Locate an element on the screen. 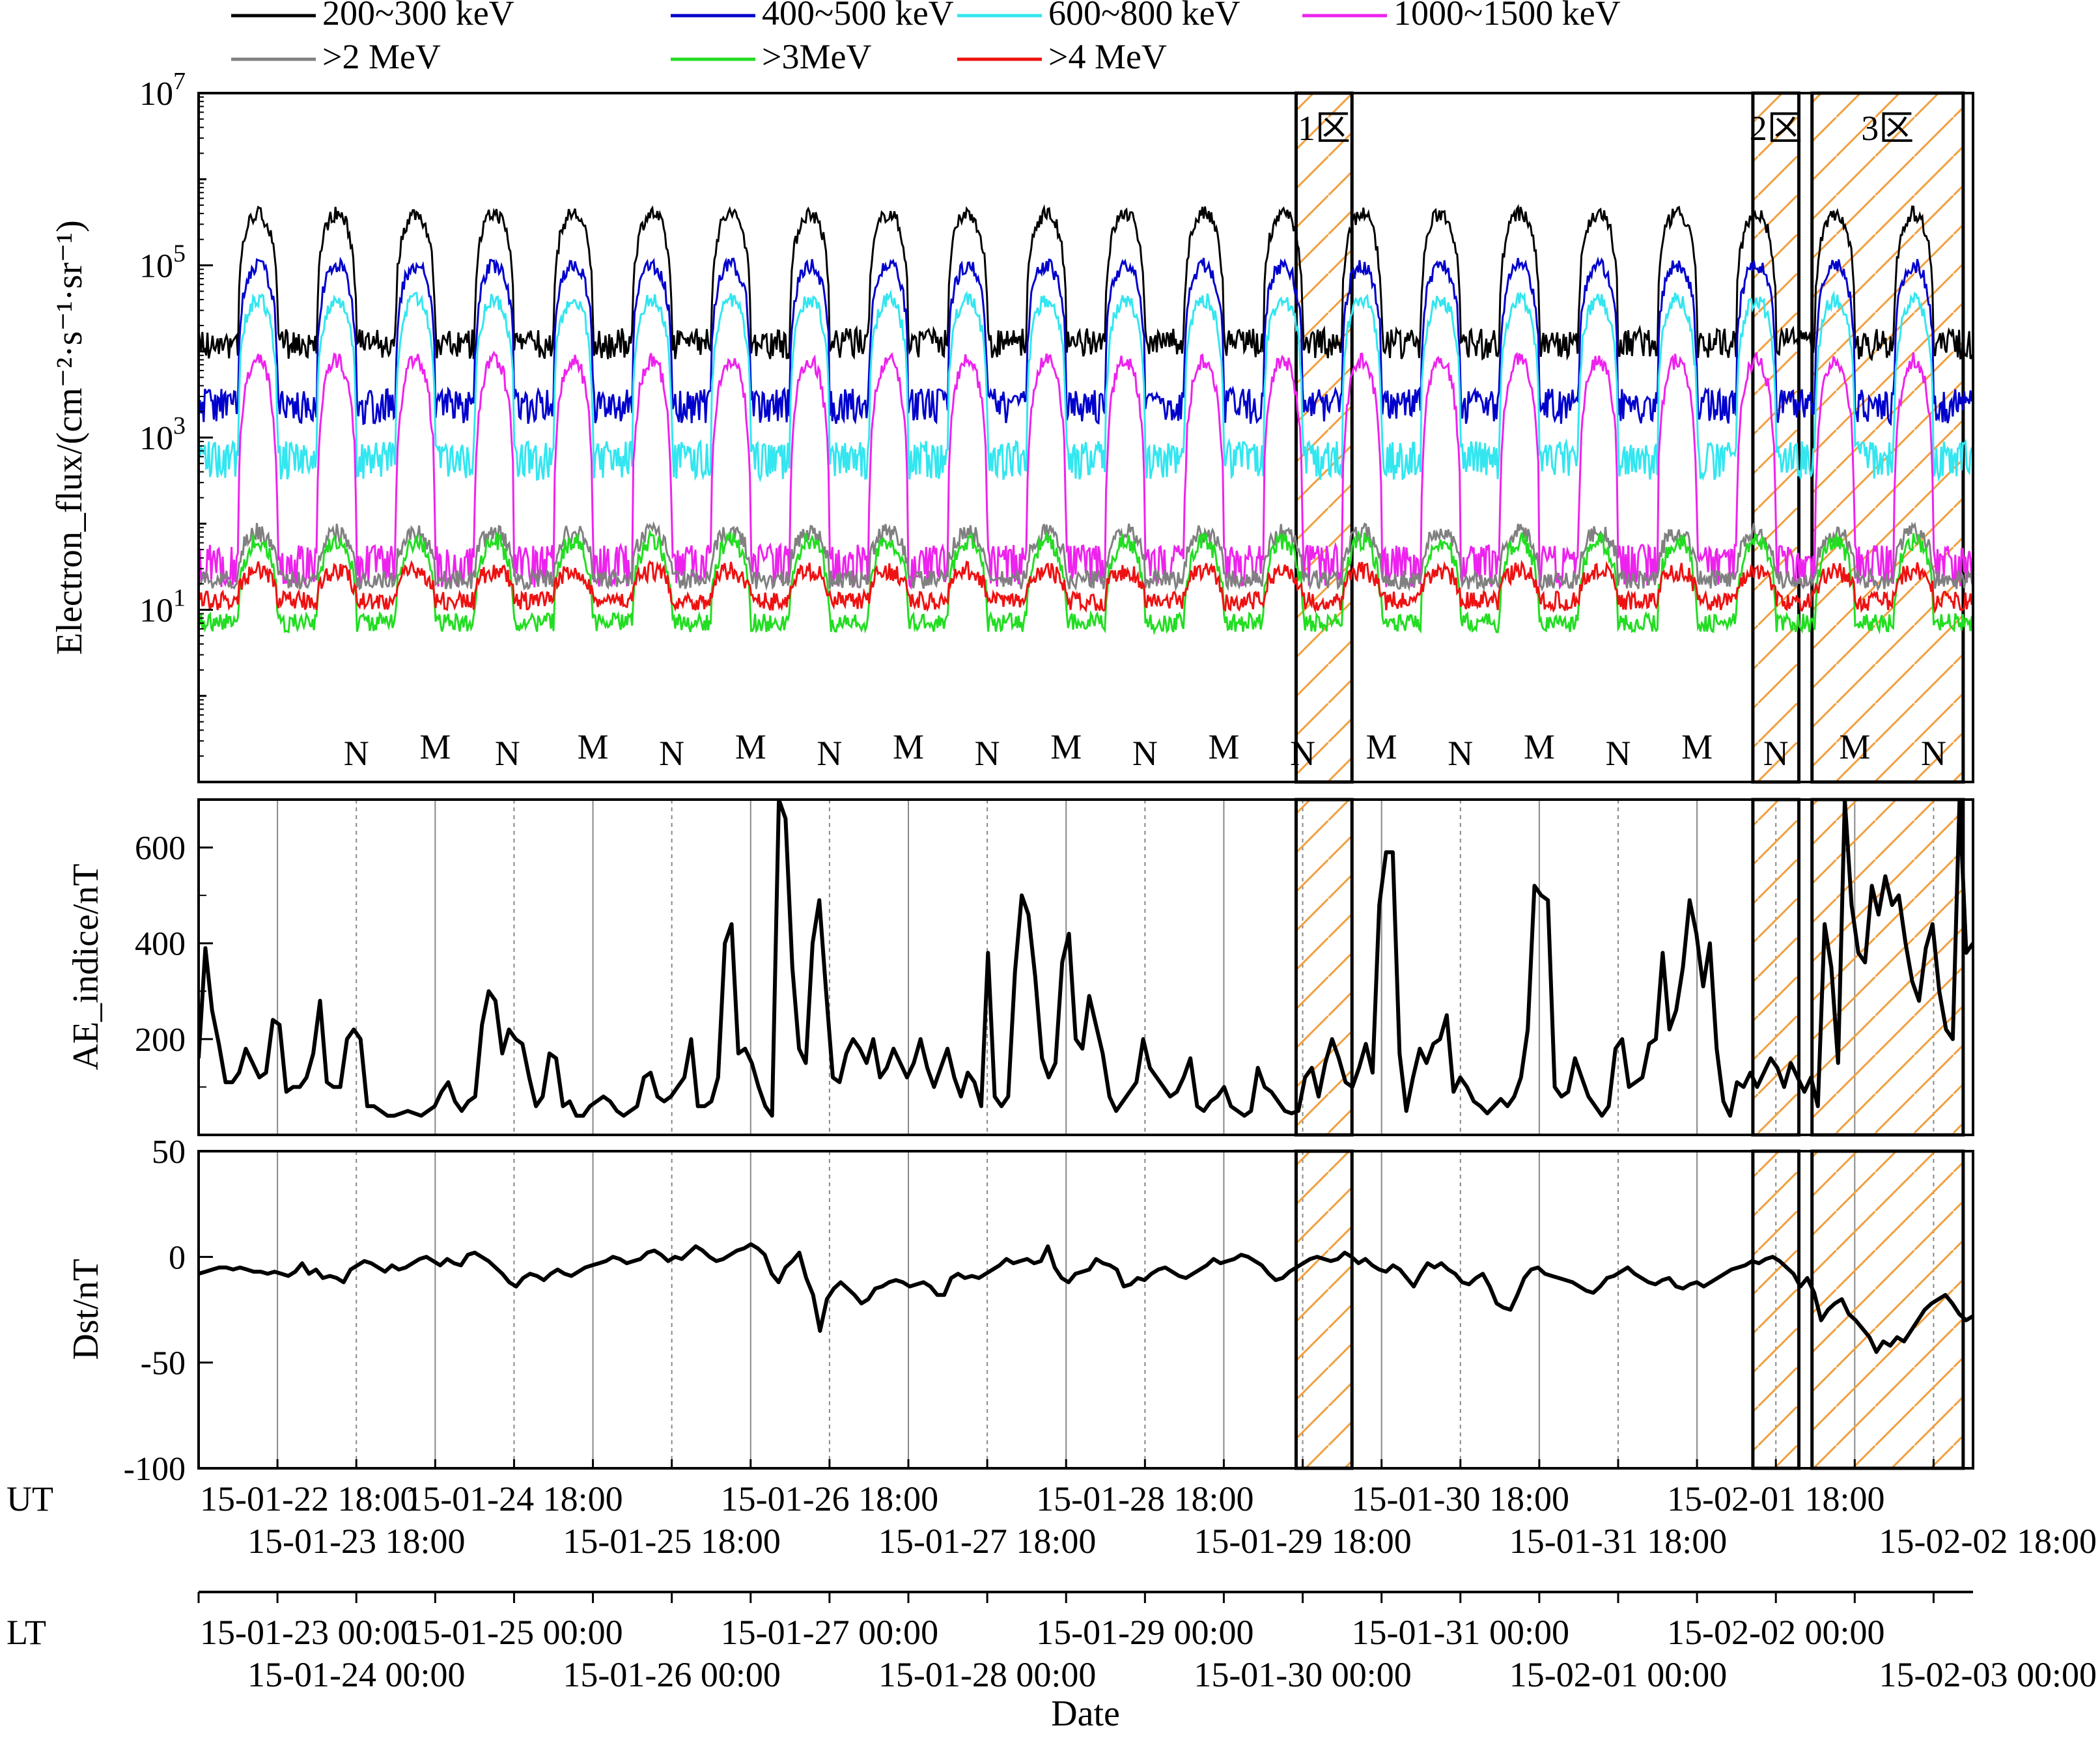  ut-label-row2-0: 15-01-23 18:00 is located at coordinates (356, 1542).